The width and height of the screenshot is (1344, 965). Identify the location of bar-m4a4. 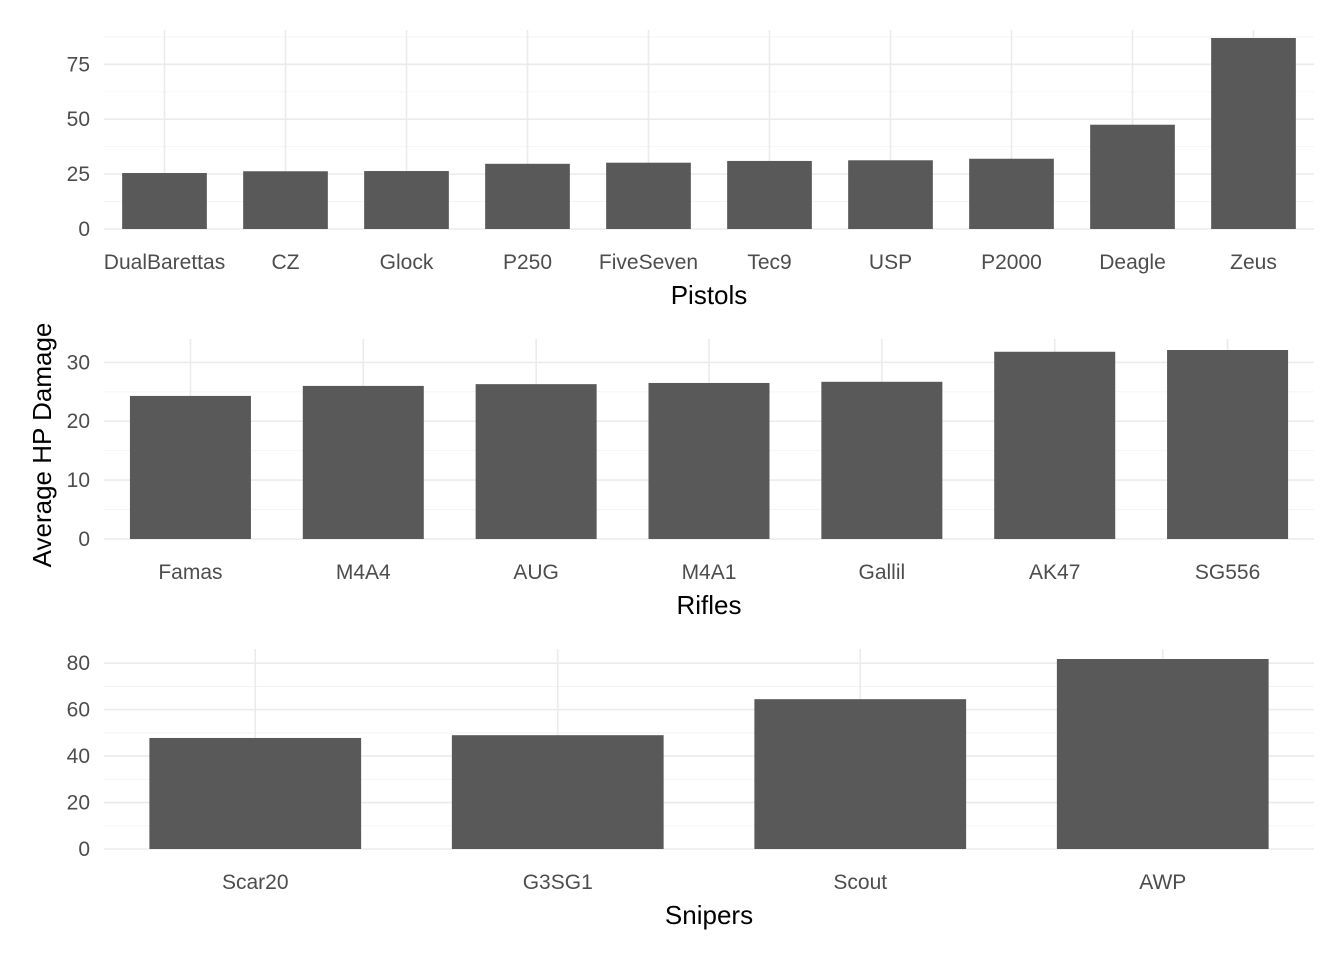
(363, 462).